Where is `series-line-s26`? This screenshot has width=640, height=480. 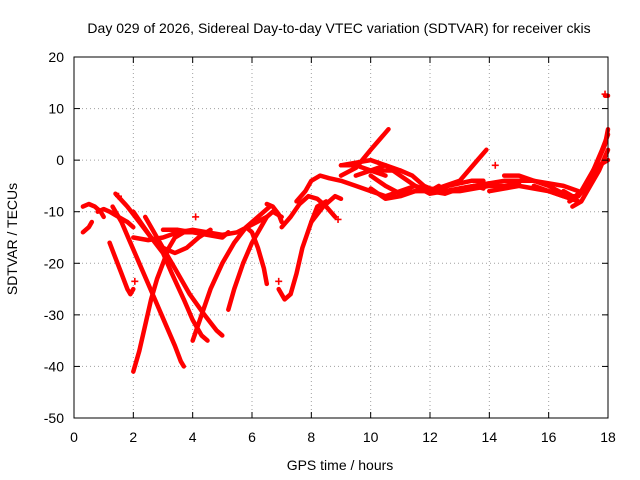
series-line-s26 is located at coordinates (445, 191).